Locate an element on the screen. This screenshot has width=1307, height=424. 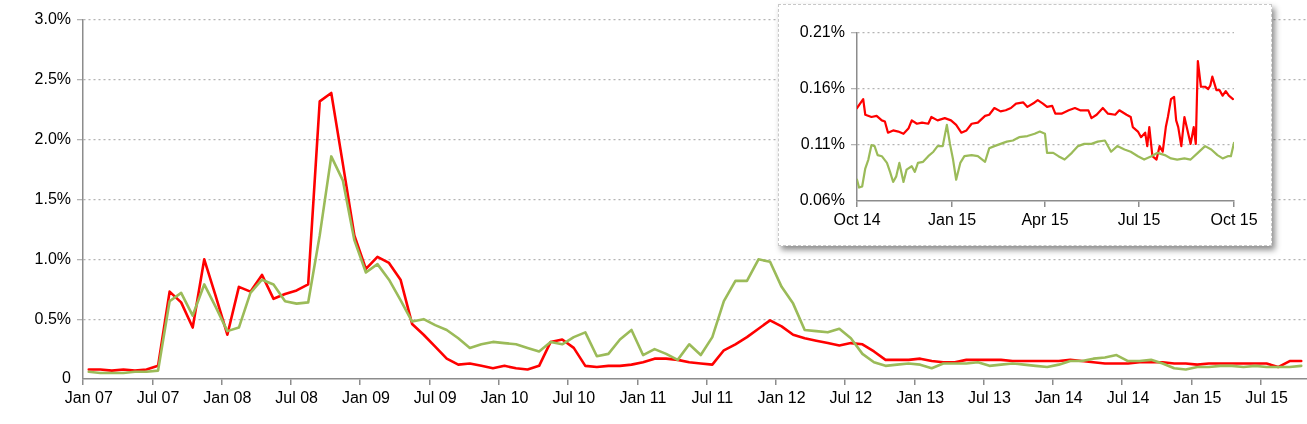
x-tick-label: Oct 14 is located at coordinates (857, 220).